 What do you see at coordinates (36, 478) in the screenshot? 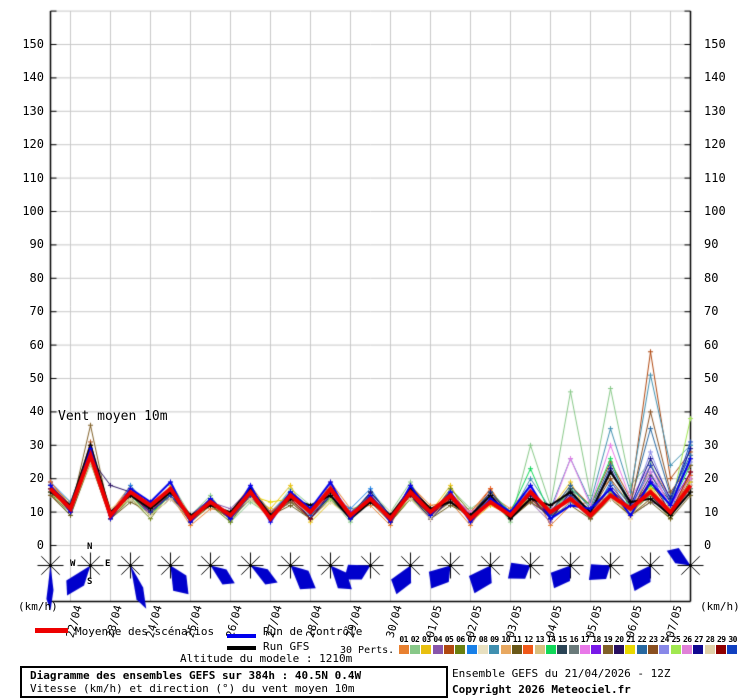
I see `y-tick-label-left: 20` at bounding box center [36, 478].